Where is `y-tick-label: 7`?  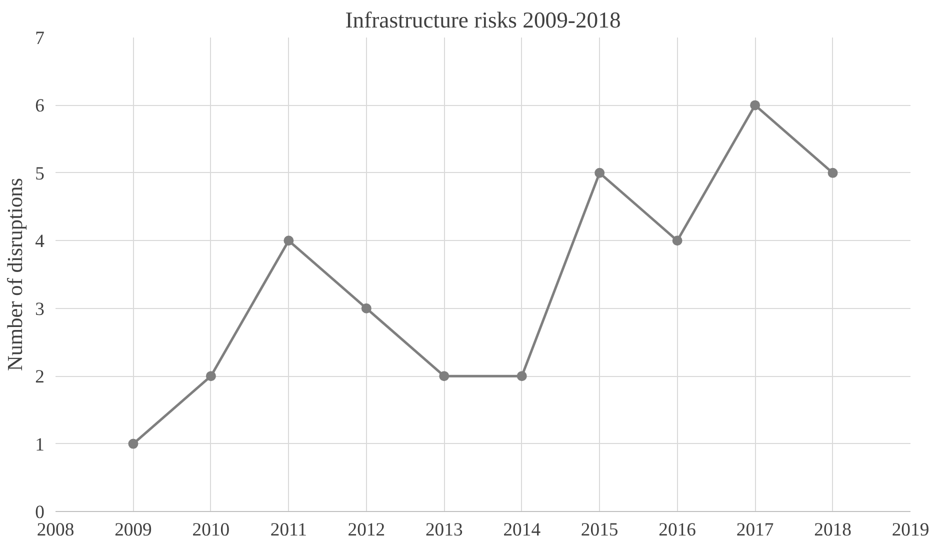
y-tick-label: 7 is located at coordinates (39, 38).